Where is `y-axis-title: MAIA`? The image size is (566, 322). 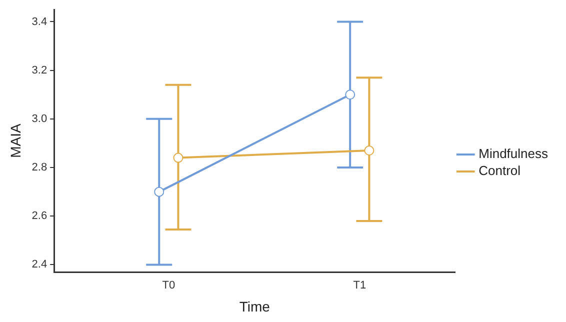
y-axis-title: MAIA is located at coordinates (15, 140).